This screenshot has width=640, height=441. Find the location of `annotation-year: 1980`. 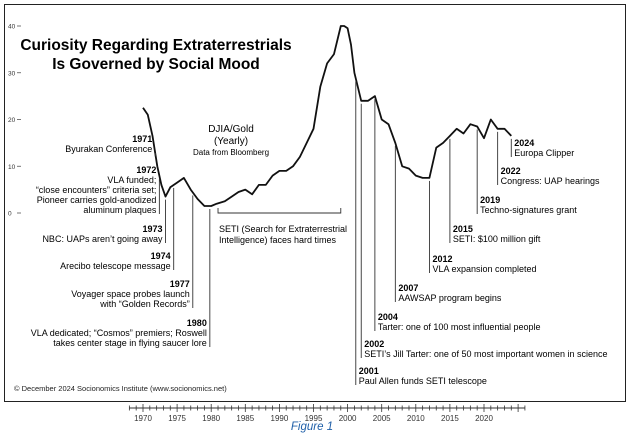

annotation-year: 1980 is located at coordinates (197, 323).